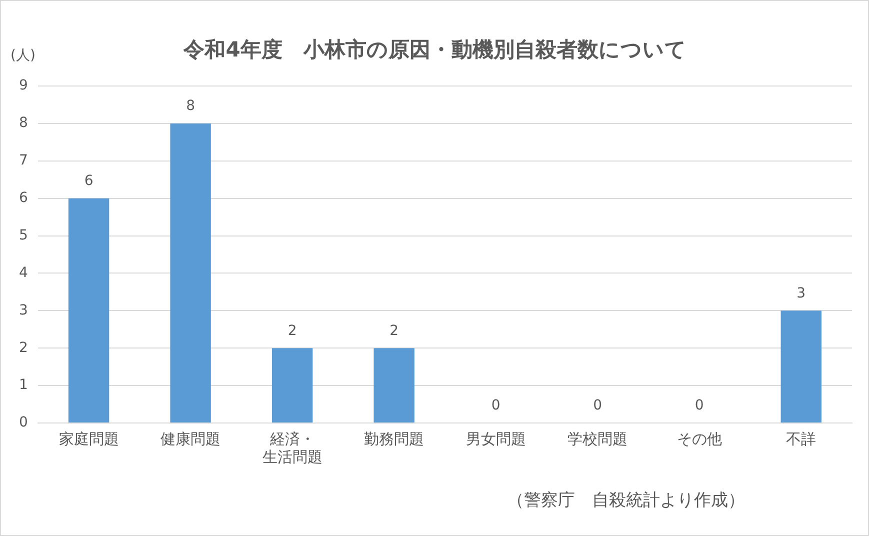  What do you see at coordinates (292, 448) in the screenshot?
I see `x-tick-label: 経済・生活問題` at bounding box center [292, 448].